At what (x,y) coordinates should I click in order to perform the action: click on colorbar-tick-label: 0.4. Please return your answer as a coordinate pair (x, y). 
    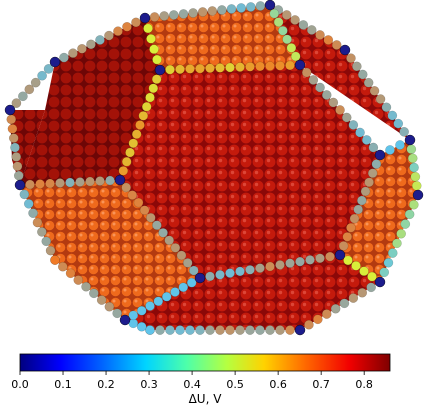
    Looking at the image, I should click on (192, 384).